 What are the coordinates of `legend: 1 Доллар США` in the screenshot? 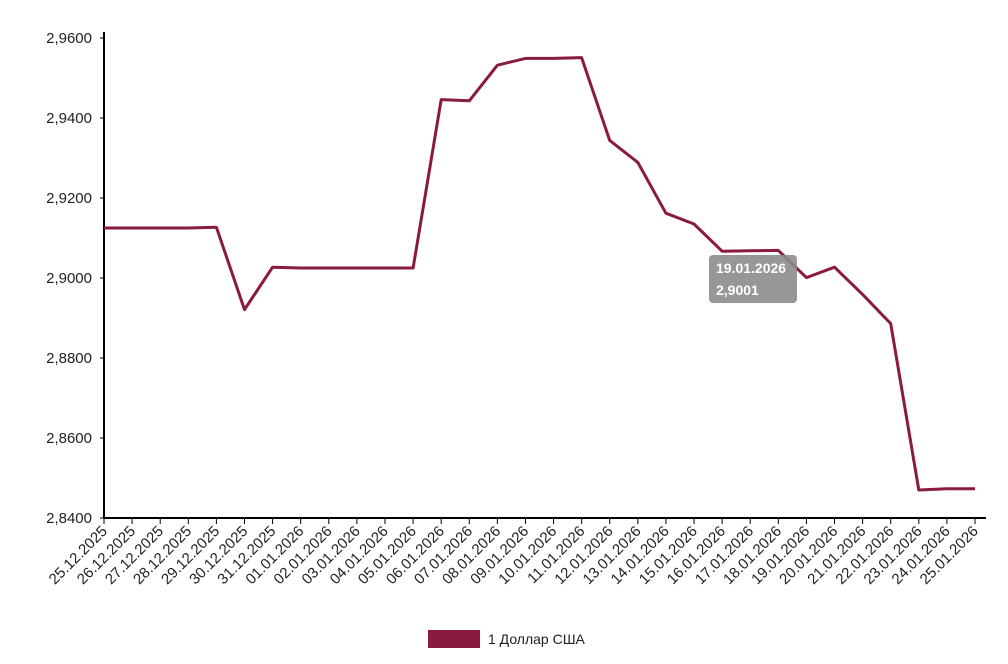 It's located at (506, 639).